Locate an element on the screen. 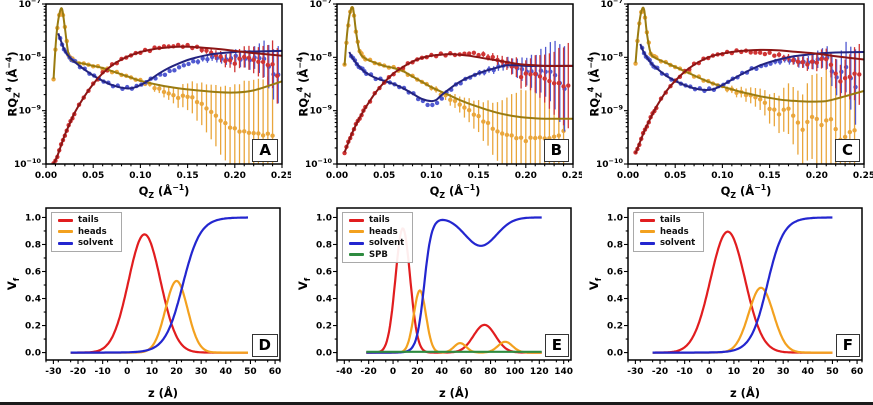 The image size is (873, 405). panel-letter-E: E is located at coordinates (556, 345).